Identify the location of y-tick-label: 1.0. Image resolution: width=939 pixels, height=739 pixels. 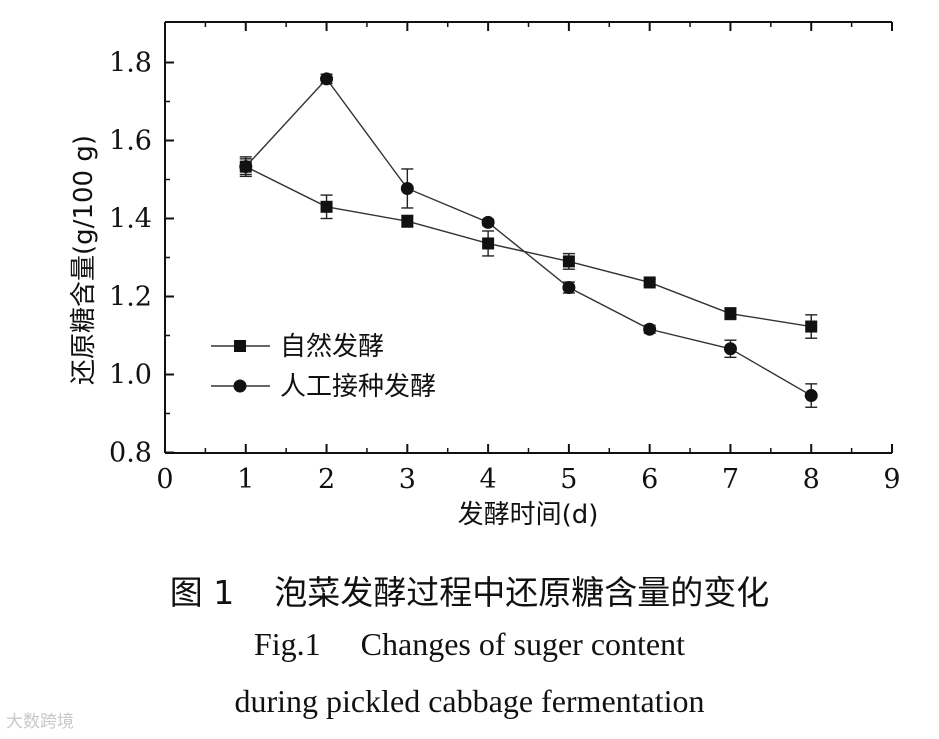
(130, 375).